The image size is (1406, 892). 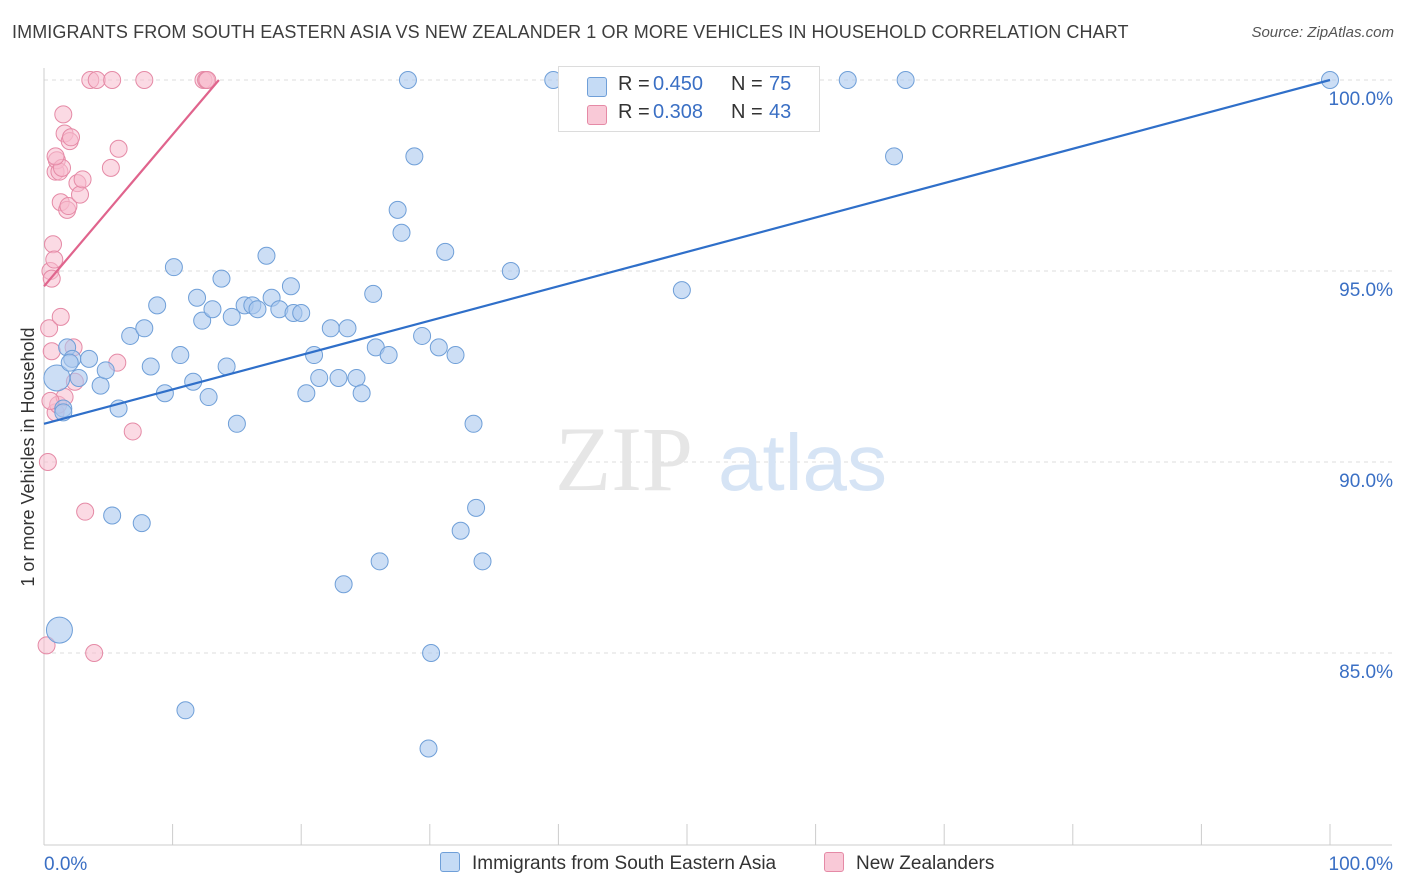 What do you see at coordinates (65, 864) in the screenshot?
I see `x-tick-label: 0.0%` at bounding box center [65, 864].